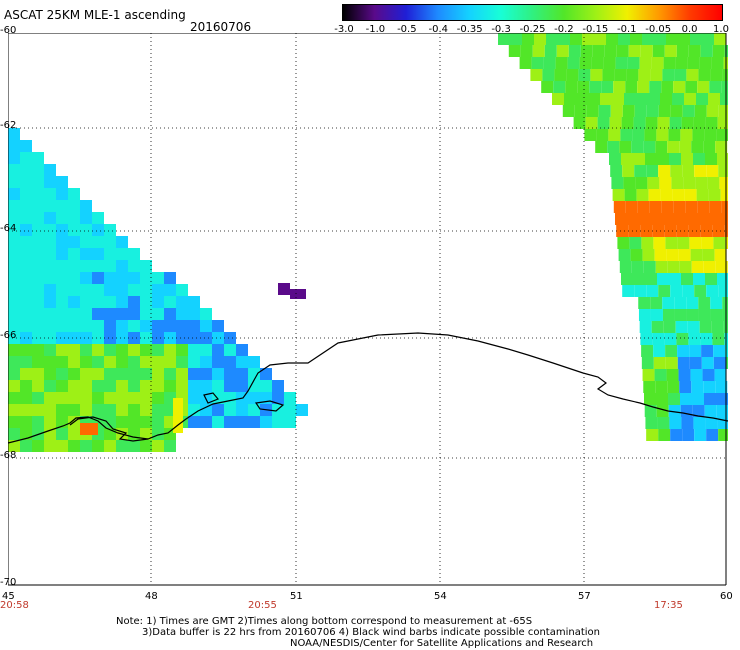  What do you see at coordinates (584, 596) in the screenshot?
I see `longitude-label: 57` at bounding box center [584, 596].